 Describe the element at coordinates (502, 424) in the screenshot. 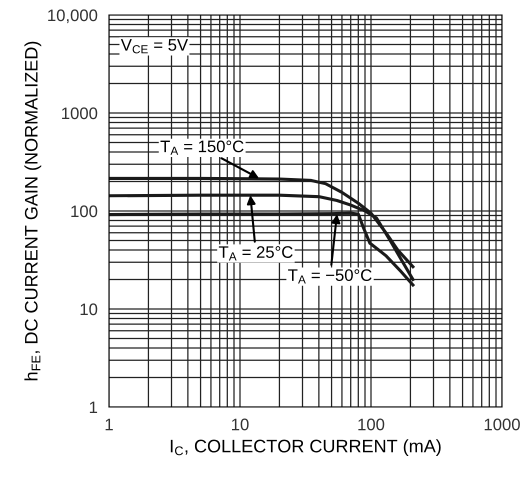

I see `x-tick-label: 1000` at that location.